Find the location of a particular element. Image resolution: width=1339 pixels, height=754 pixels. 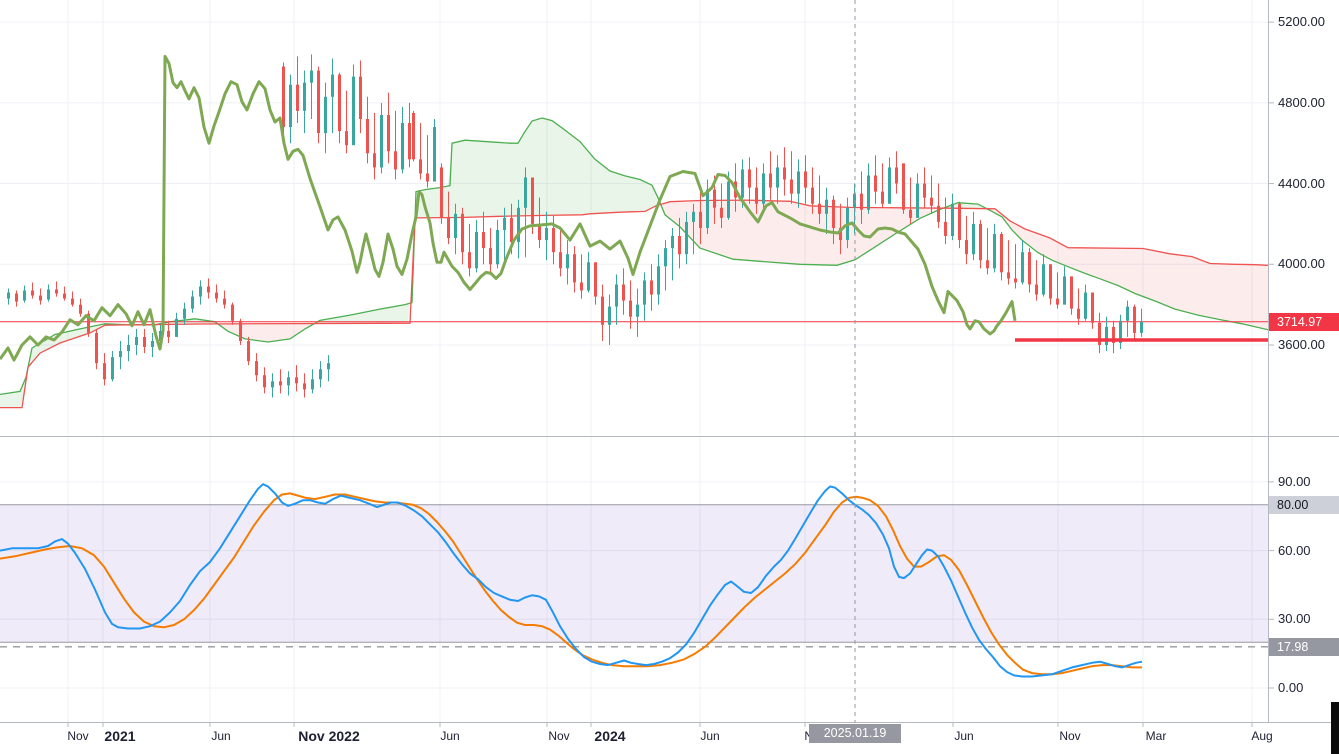

price-axis-label: 3600.00 is located at coordinates (1301, 344).